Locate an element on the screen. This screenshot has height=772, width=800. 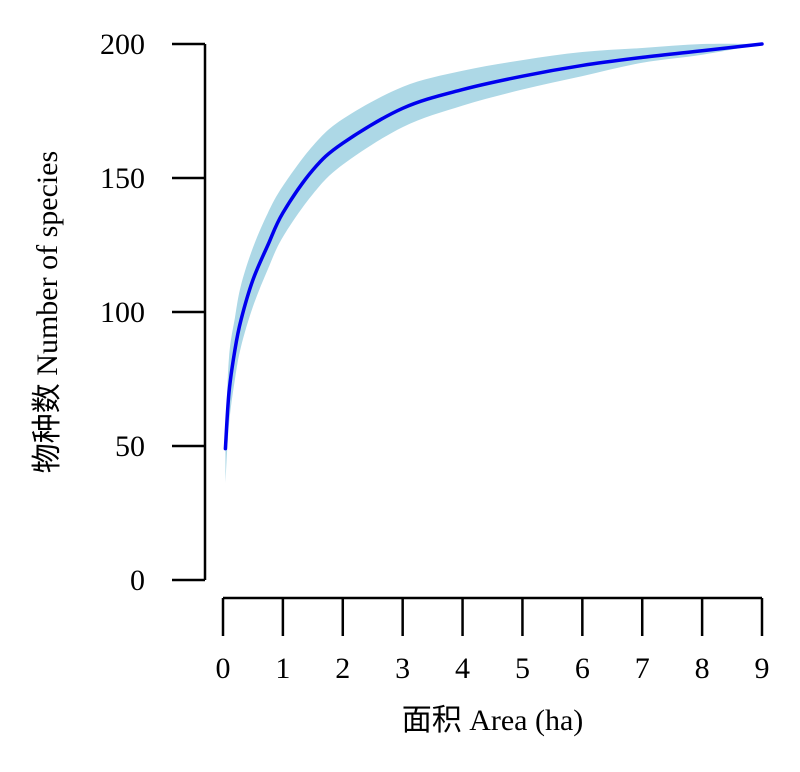
x-tick-label: 3 is located at coordinates (402, 668).